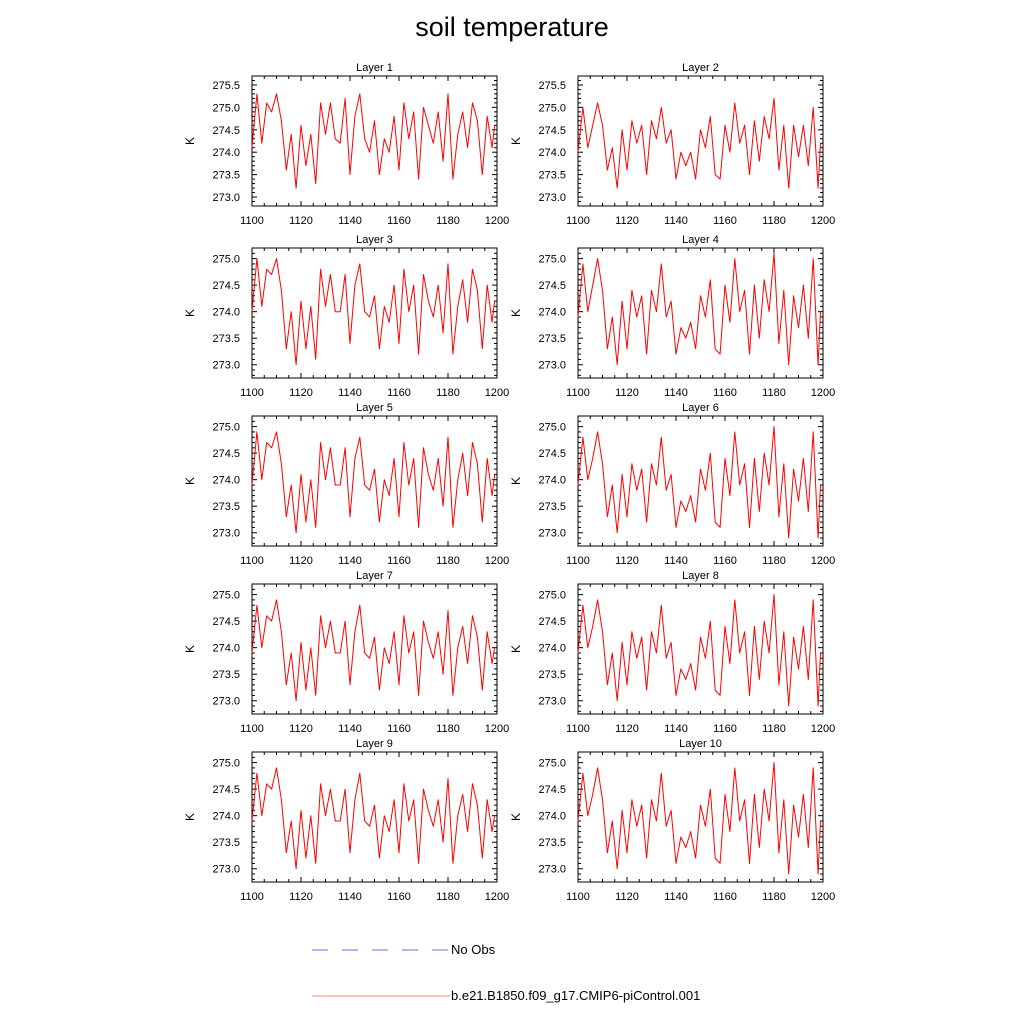  I want to click on legend-model-label: b.e21.B1850.f09_g17.CMIP6-piControl.001, so click(576, 995).